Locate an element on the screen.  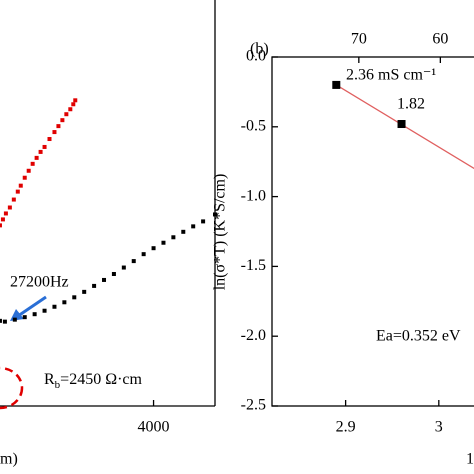
x-tick-label: 3 is located at coordinates (439, 427).